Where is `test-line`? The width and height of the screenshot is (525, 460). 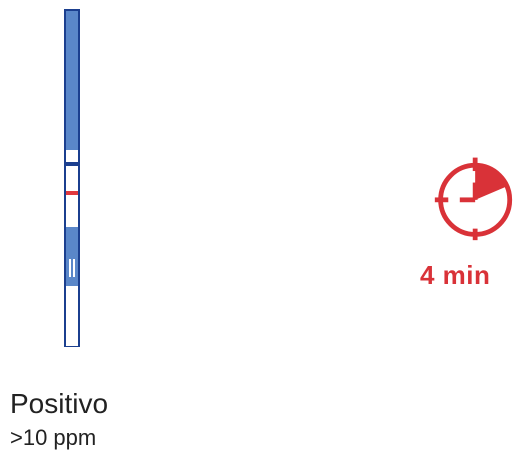 test-line is located at coordinates (72, 193).